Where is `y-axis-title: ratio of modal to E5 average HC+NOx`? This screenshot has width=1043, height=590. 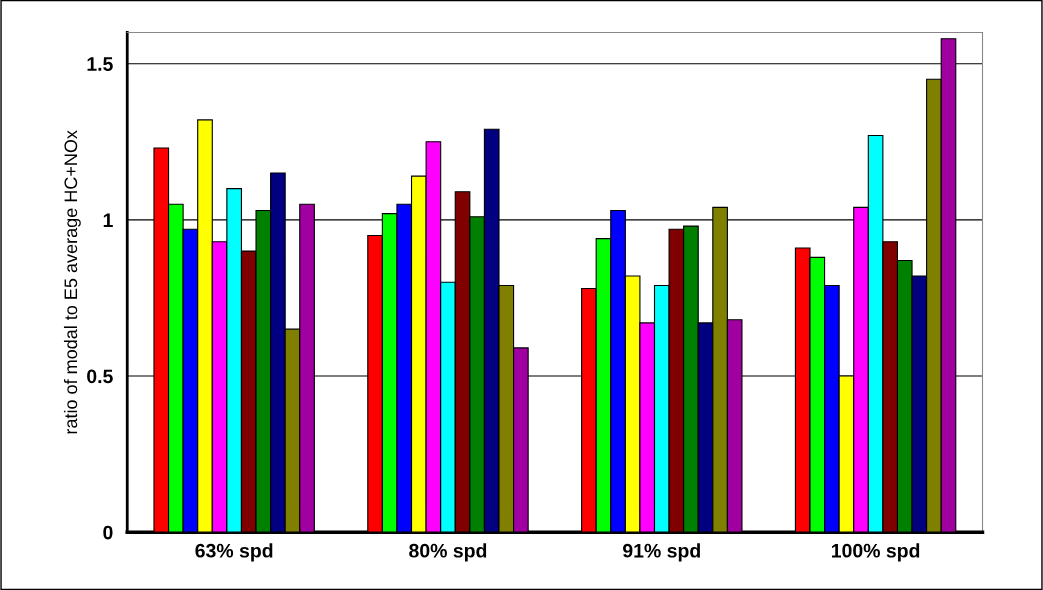 y-axis-title: ratio of modal to E5 average HC+NOx is located at coordinates (72, 282).